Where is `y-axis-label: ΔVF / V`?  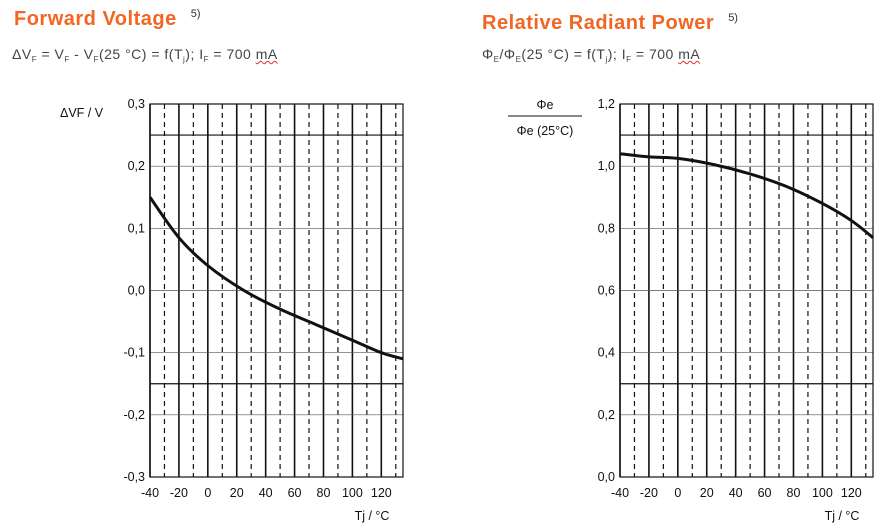
y-axis-label: ΔVF / V is located at coordinates (82, 113).